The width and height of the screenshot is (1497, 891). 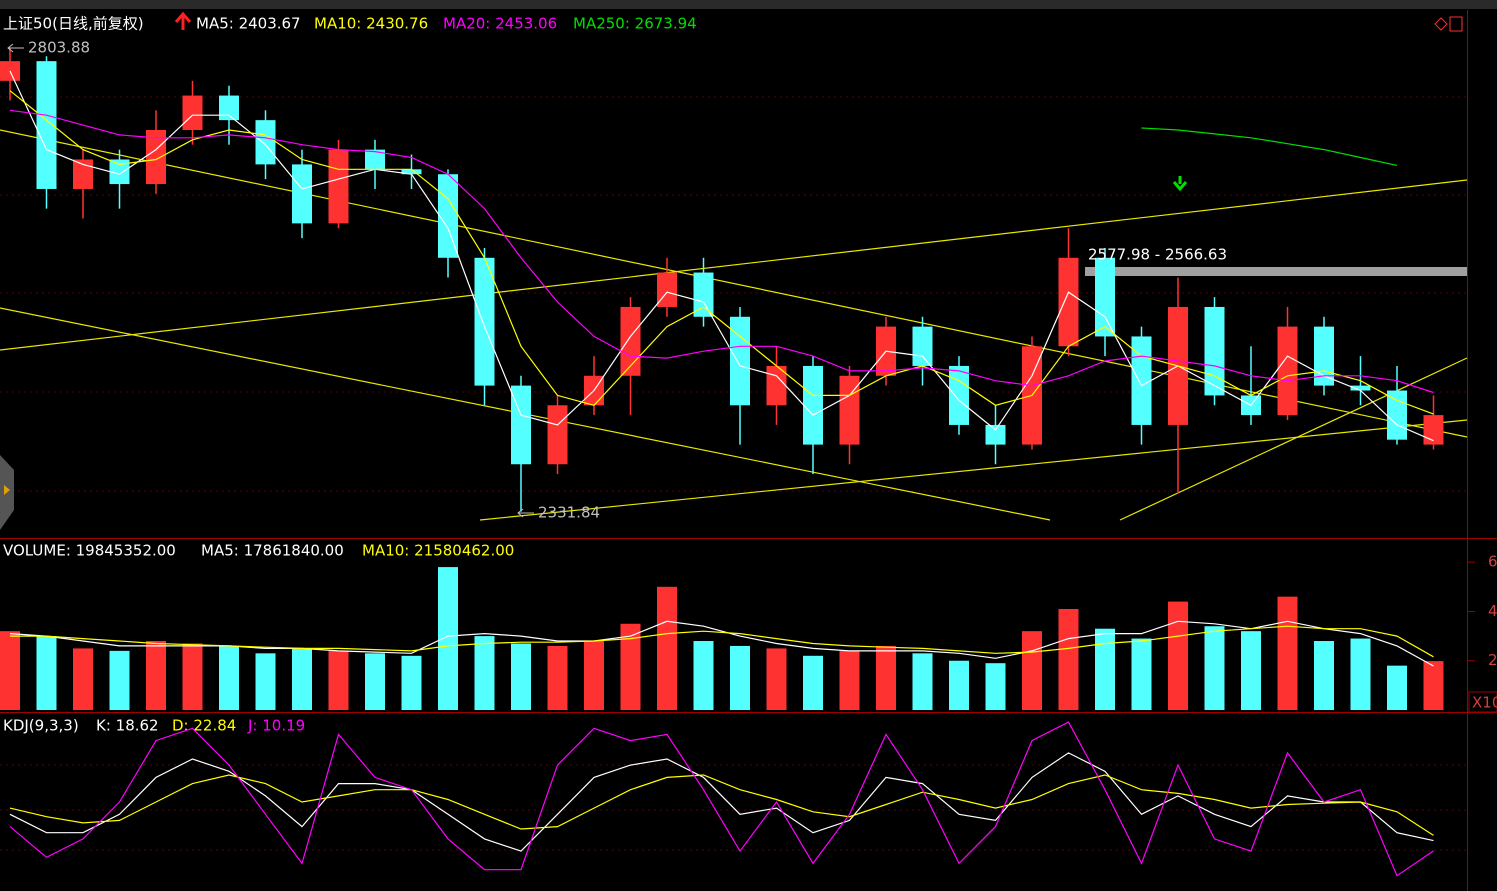 What do you see at coordinates (59, 48) in the screenshot?
I see `annotation: 2803.88` at bounding box center [59, 48].